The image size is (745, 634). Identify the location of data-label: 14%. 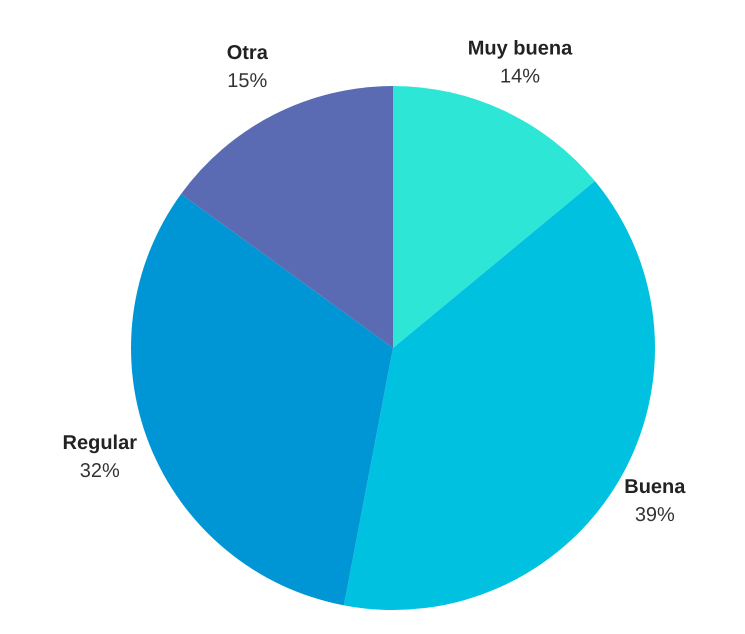
(520, 77).